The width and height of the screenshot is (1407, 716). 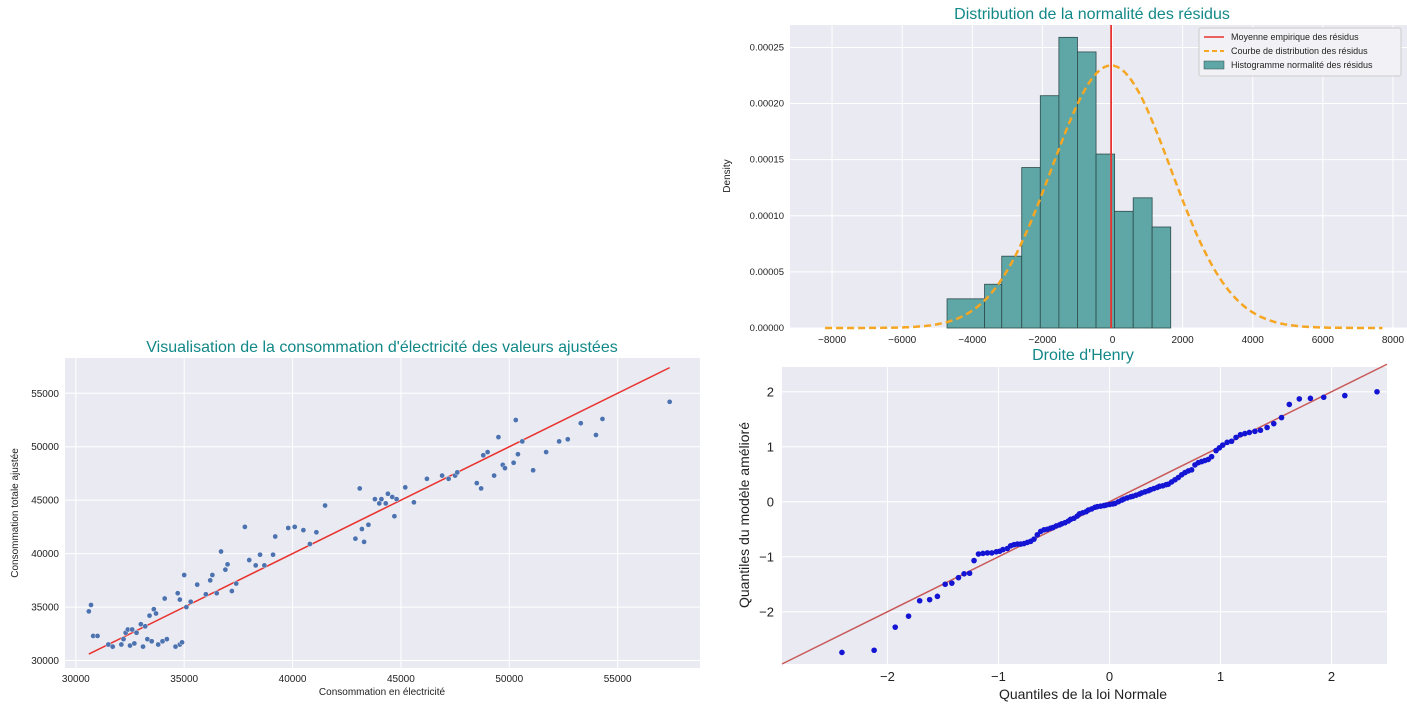 What do you see at coordinates (1109, 676) in the screenshot?
I see `qq-x-tick-label: 0` at bounding box center [1109, 676].